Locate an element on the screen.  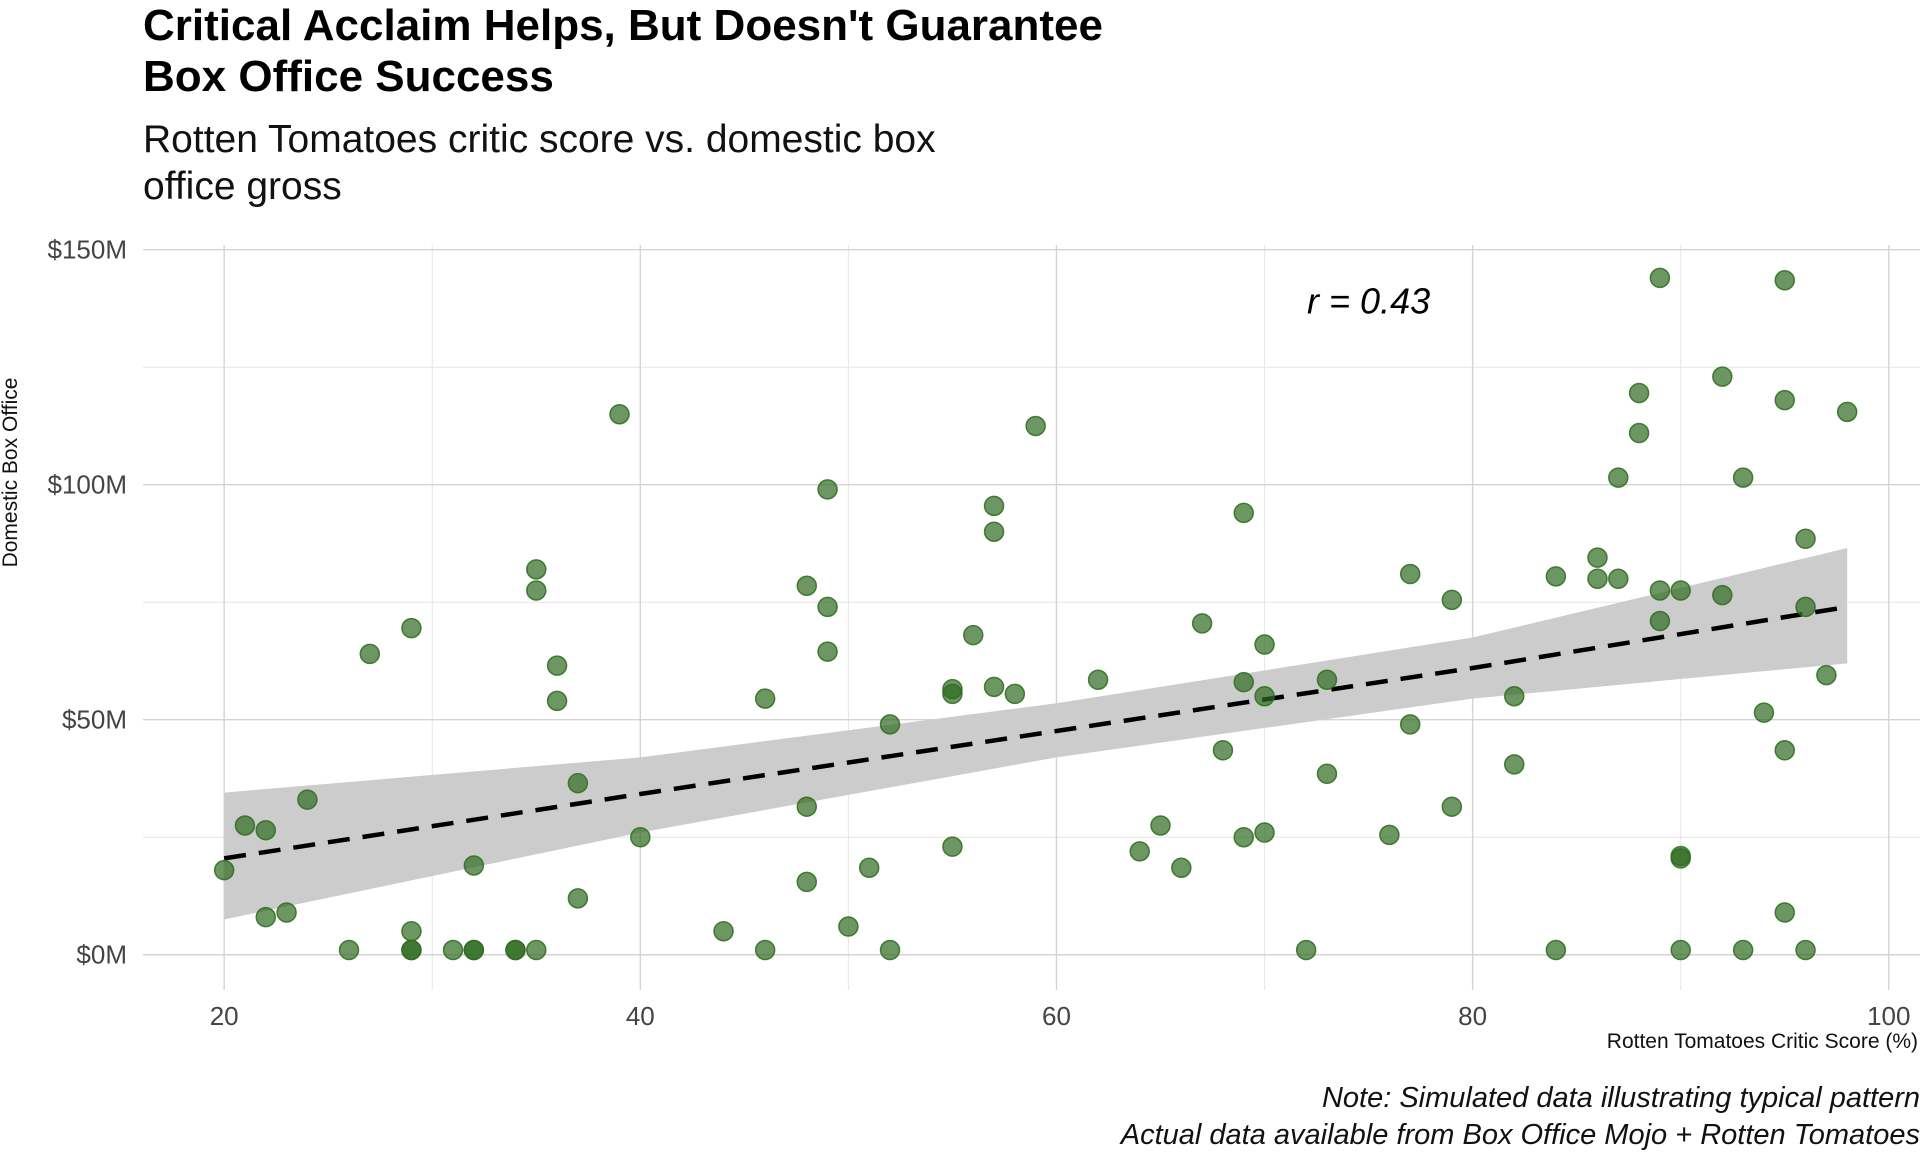
y-tick-label: $50M is located at coordinates (94, 720).